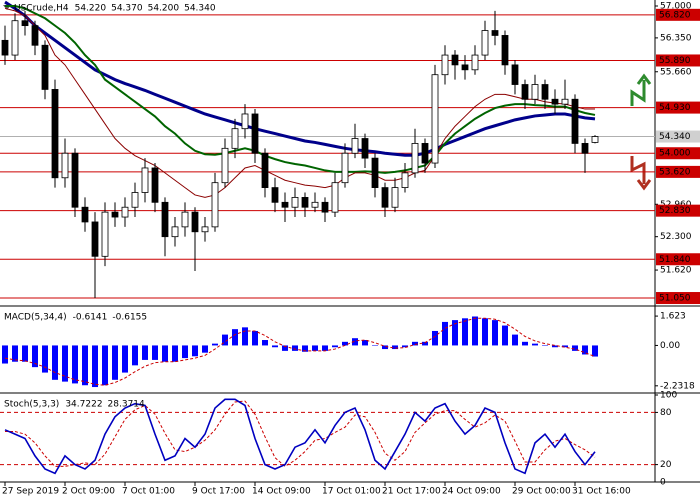 This screenshot has height=500, width=700. I want to click on x-tick-label: 29 Oct 00:00, so click(541, 492).